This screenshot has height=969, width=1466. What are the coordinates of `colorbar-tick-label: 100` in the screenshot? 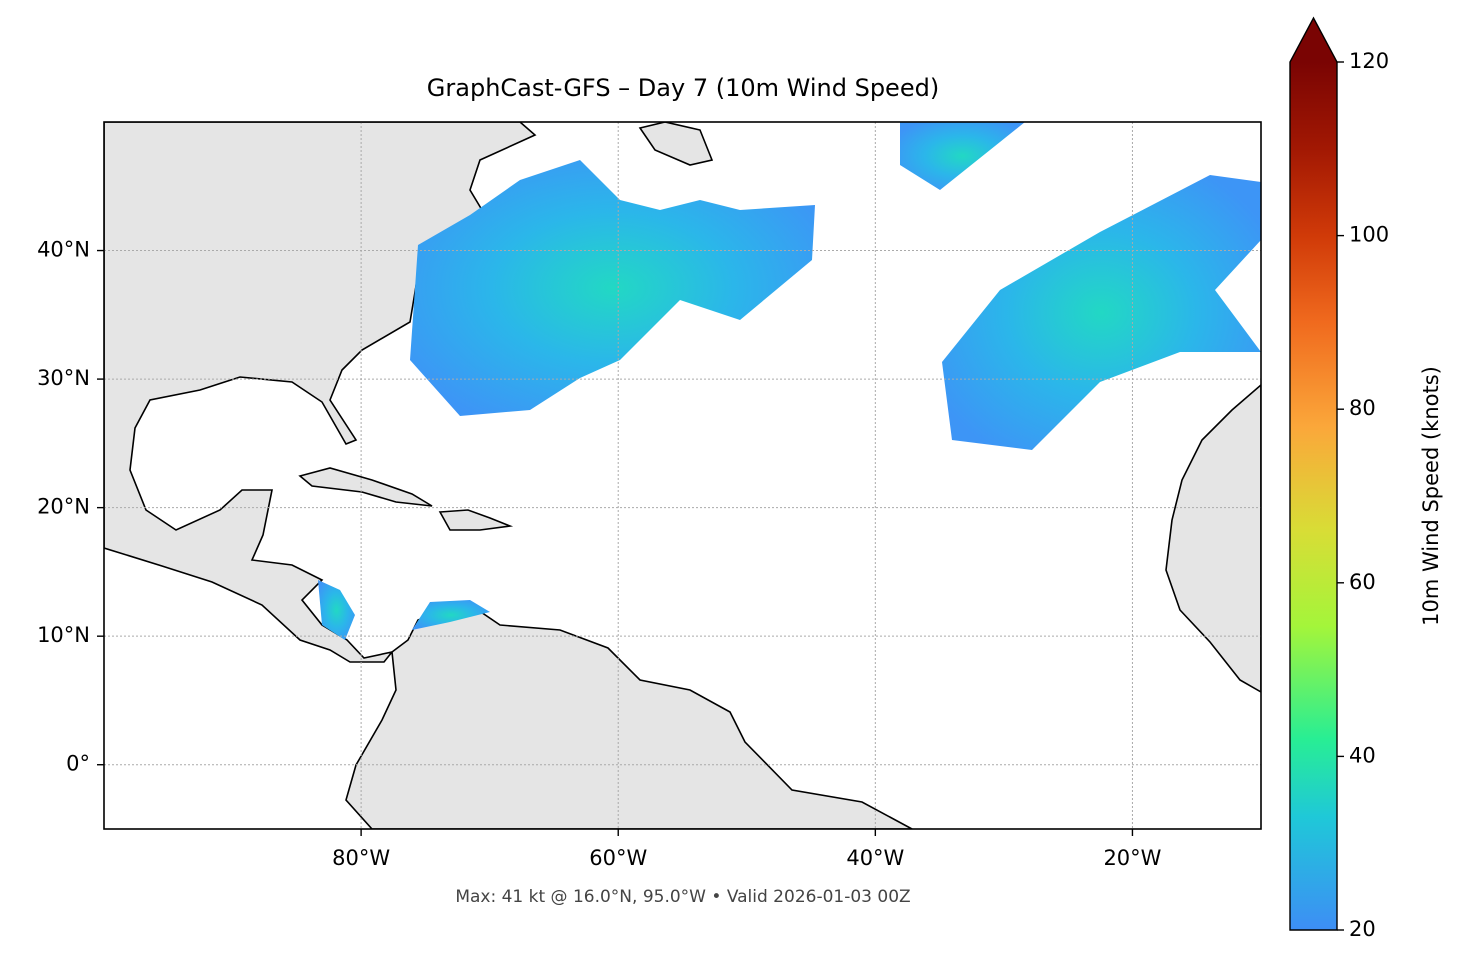 It's located at (1369, 235).